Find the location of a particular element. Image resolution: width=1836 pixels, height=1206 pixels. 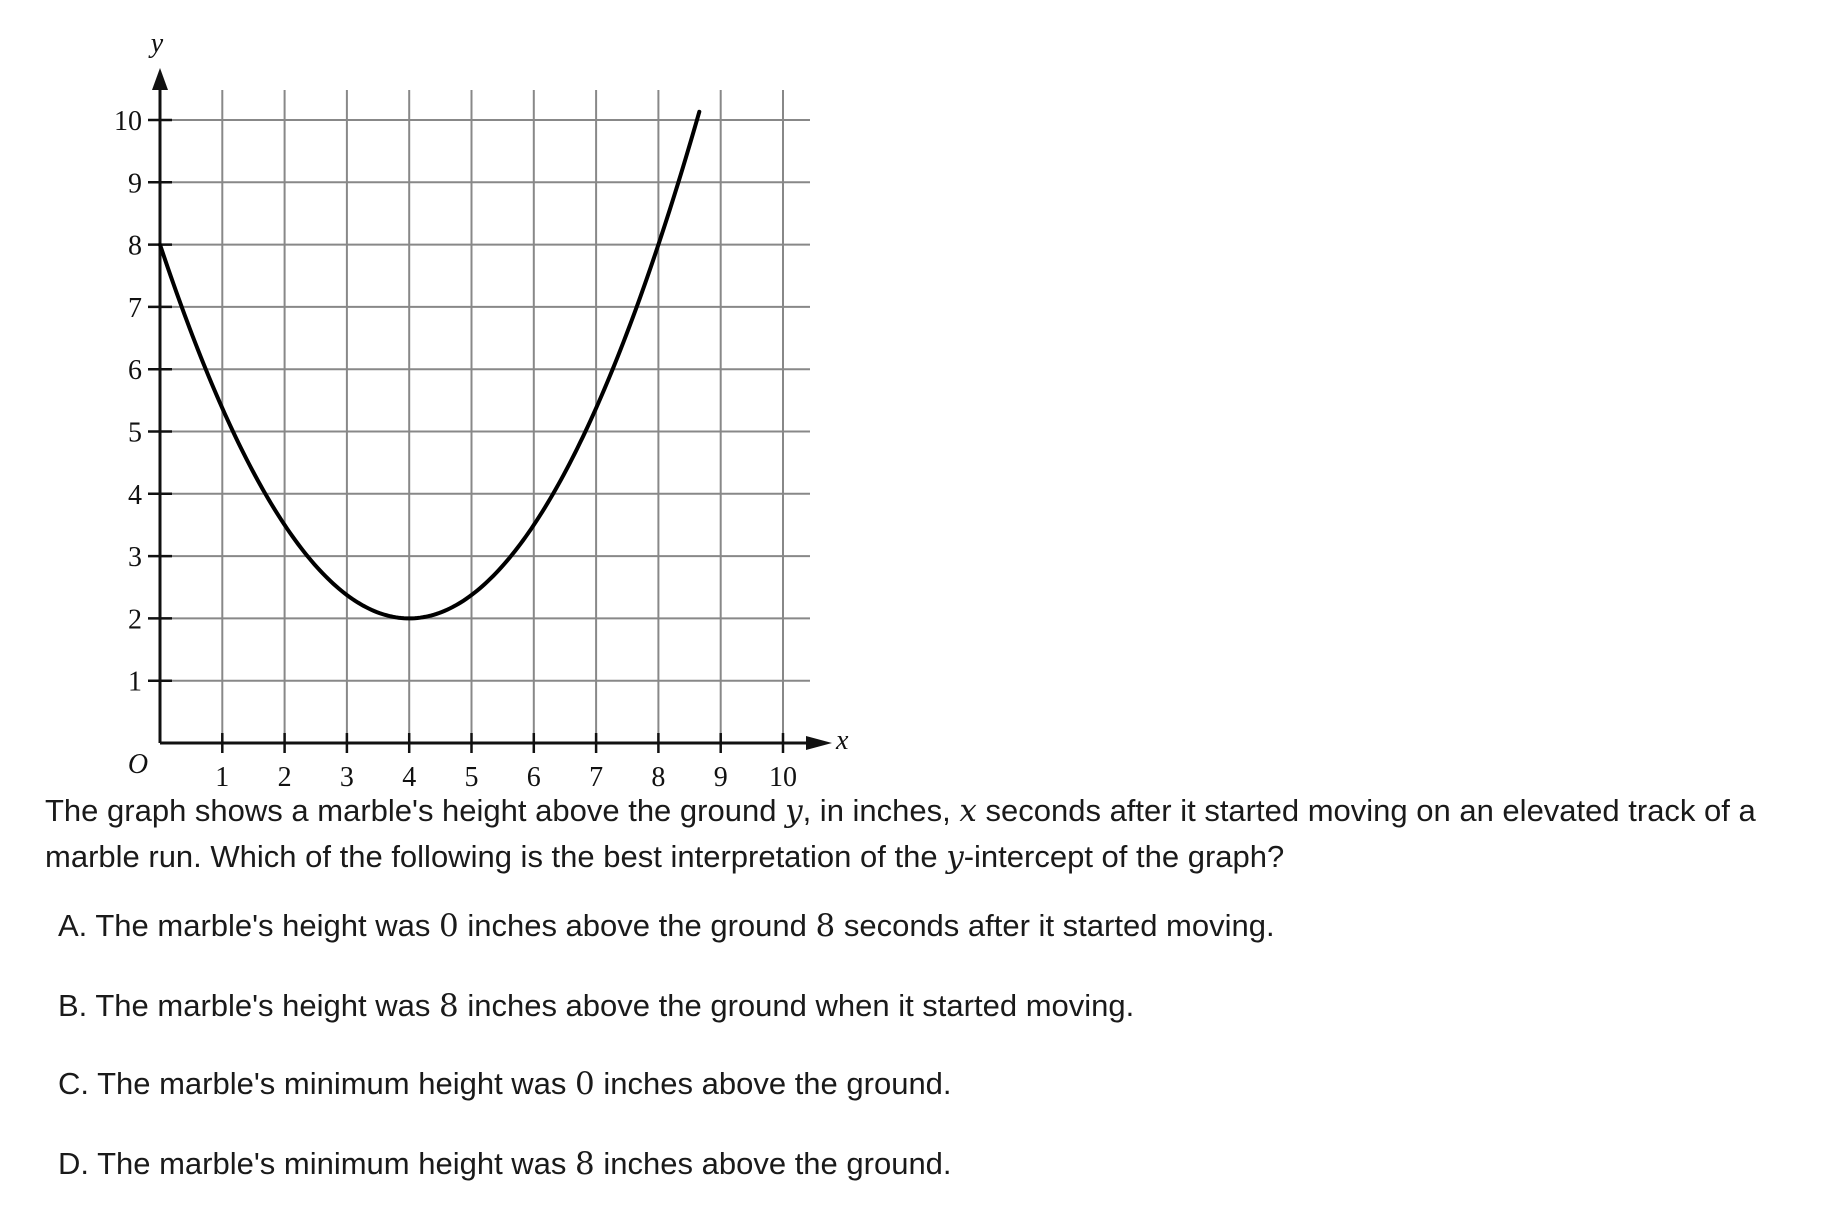

x-tick-marks is located at coordinates (503, 743).